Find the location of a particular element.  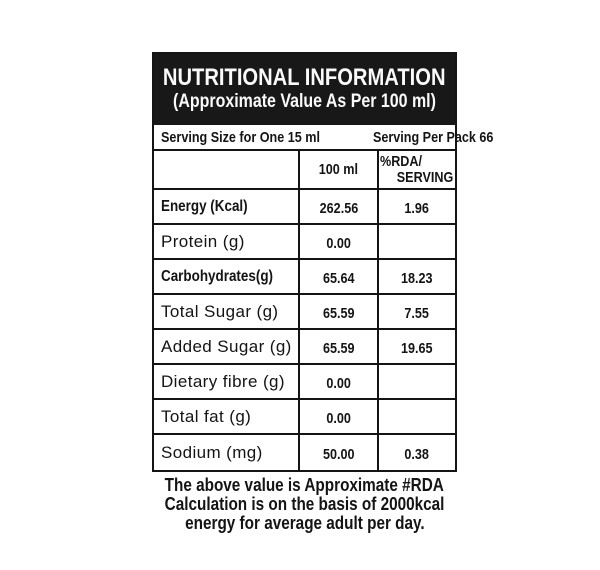

per-100ml-value: 50.00 is located at coordinates (338, 454).